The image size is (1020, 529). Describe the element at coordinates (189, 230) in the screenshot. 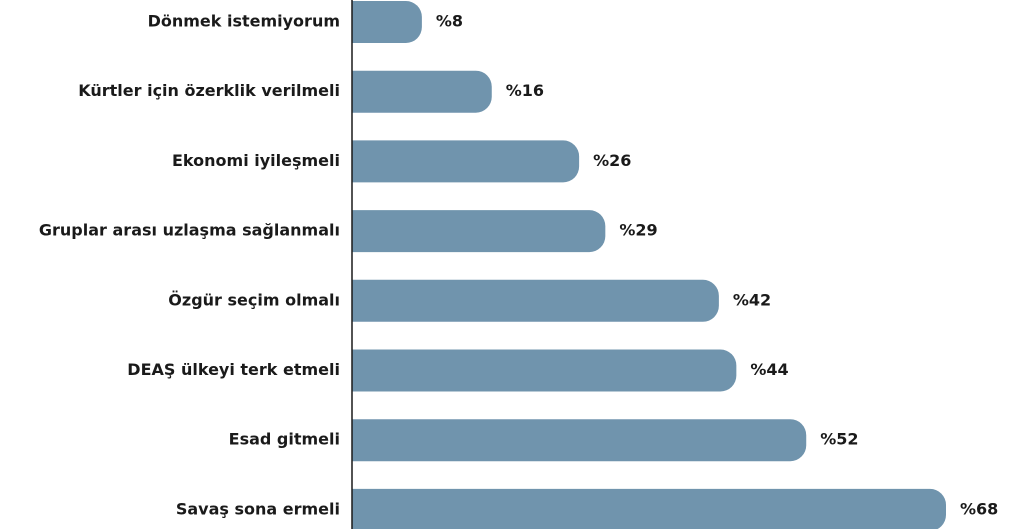

I see `category-label: Gruplar arası uzlaşma sağlanmalı` at that location.